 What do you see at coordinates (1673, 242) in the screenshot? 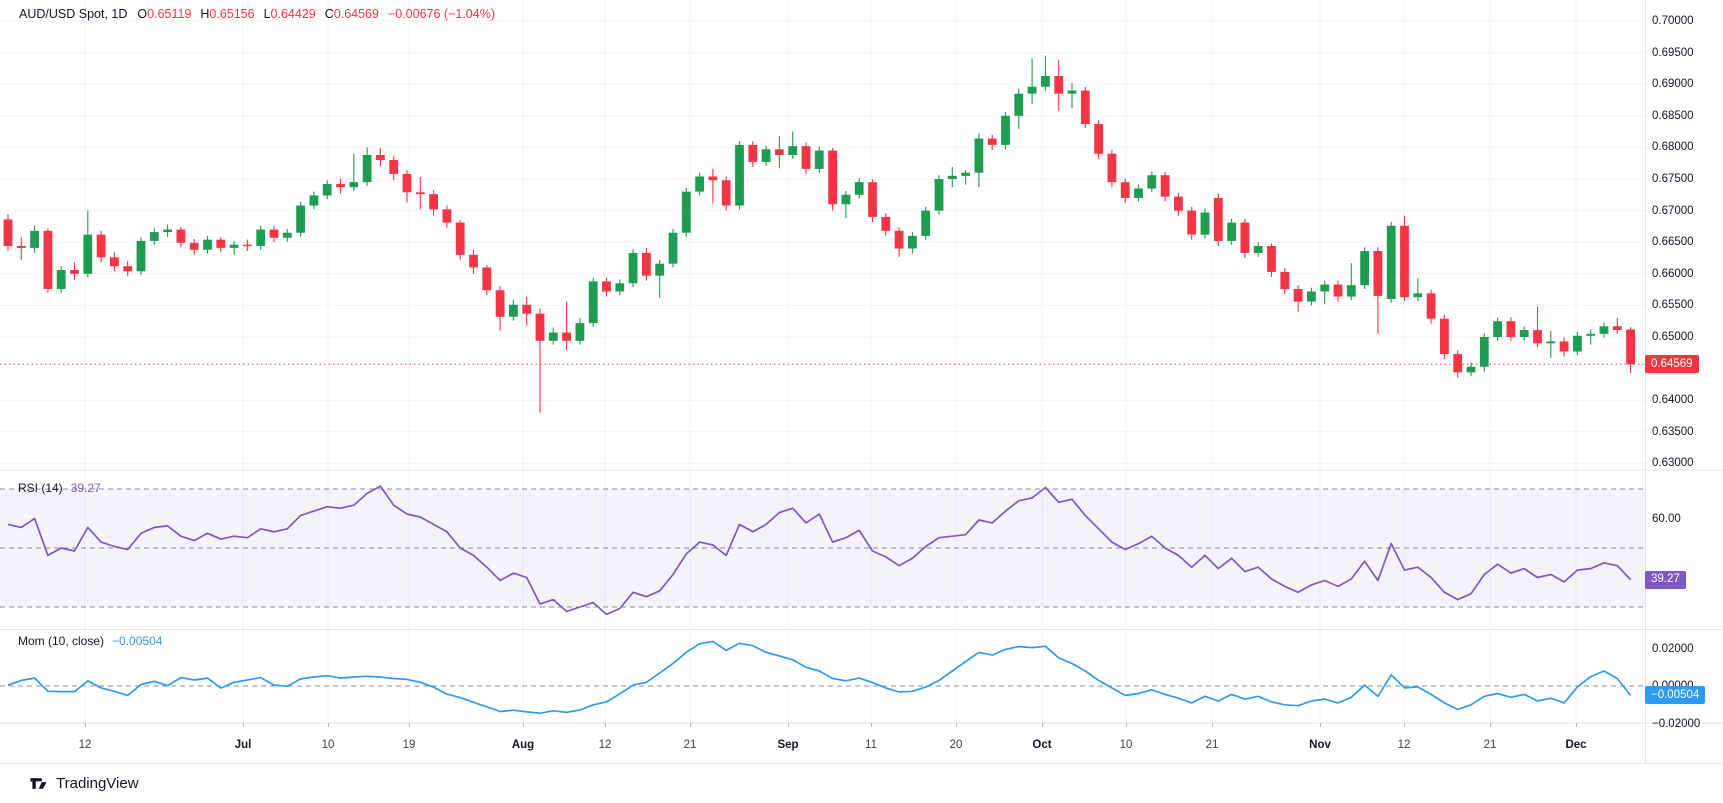
I see `price-axis-label: 0.66500` at bounding box center [1673, 242].